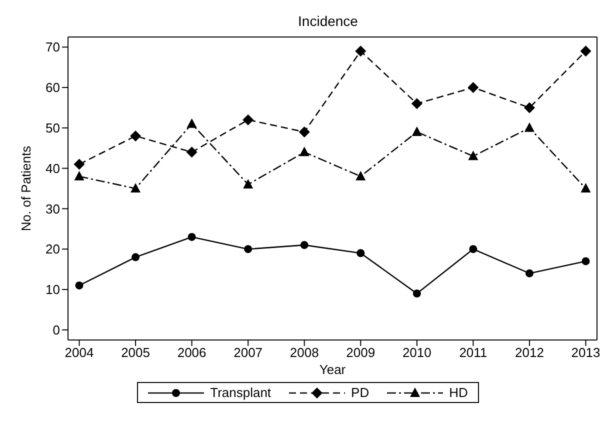  What do you see at coordinates (332, 369) in the screenshot?
I see `x-axis-title: Year` at bounding box center [332, 369].